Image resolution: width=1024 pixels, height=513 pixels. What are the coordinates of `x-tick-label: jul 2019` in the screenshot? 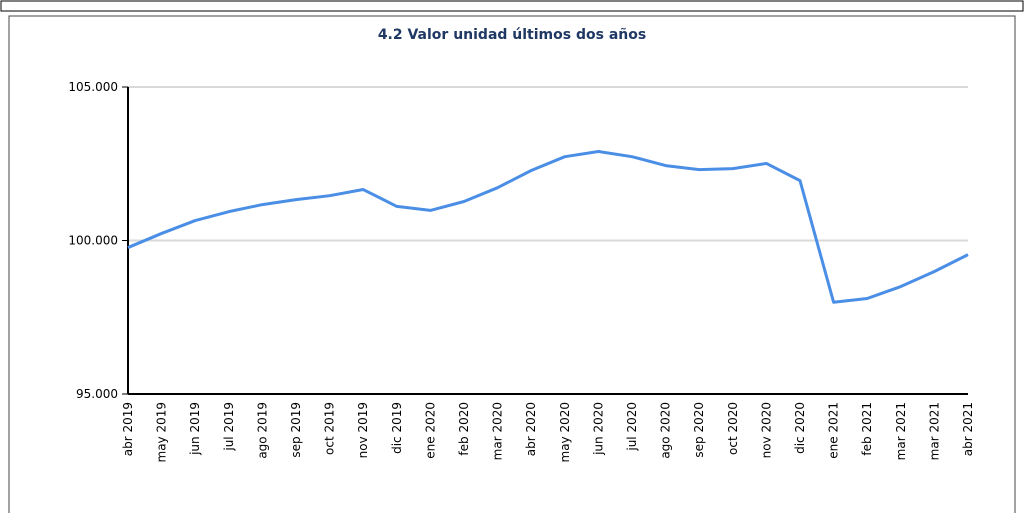 It's located at (229, 427).